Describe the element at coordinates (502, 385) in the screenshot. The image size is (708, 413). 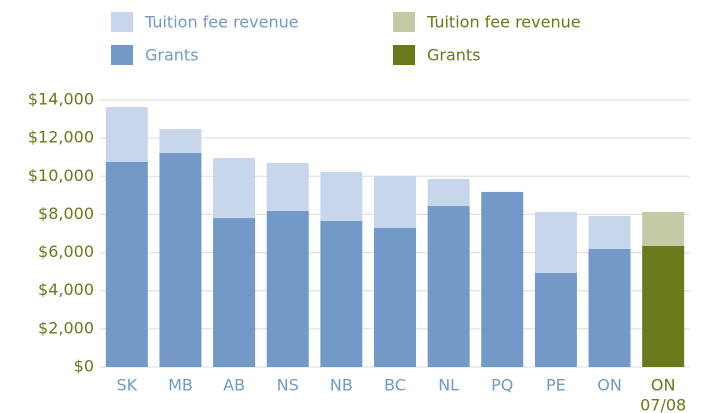
I see `x-tick-label: PQ` at that location.